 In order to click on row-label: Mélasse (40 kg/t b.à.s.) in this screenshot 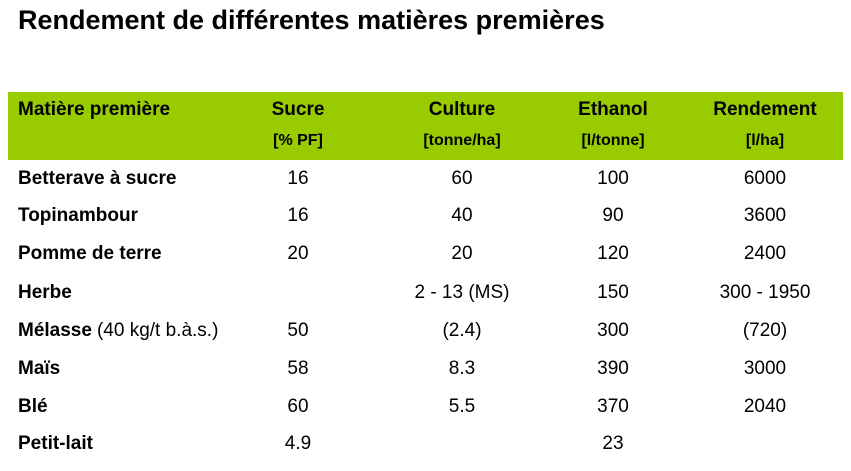, I will do `click(118, 330)`.